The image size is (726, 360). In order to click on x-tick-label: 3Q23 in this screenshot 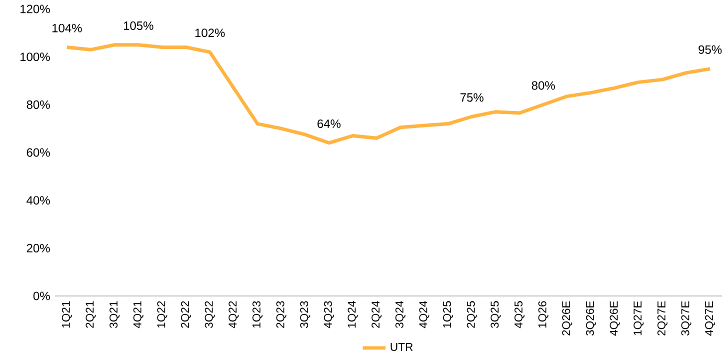, I will do `click(305, 314)`.